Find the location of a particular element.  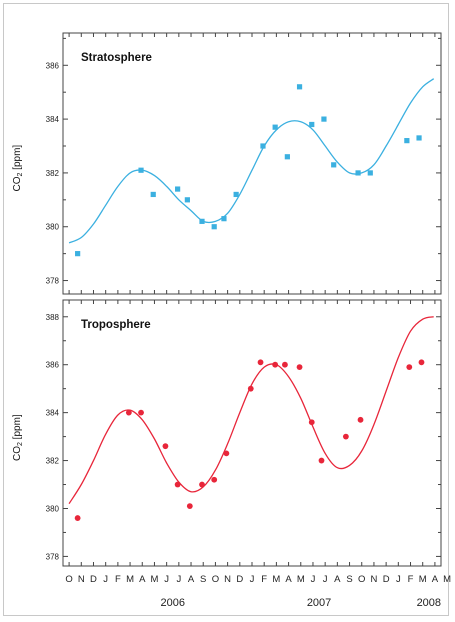

stratosphere-y-axis-label: CO2 [ppm] is located at coordinates (18, 168).